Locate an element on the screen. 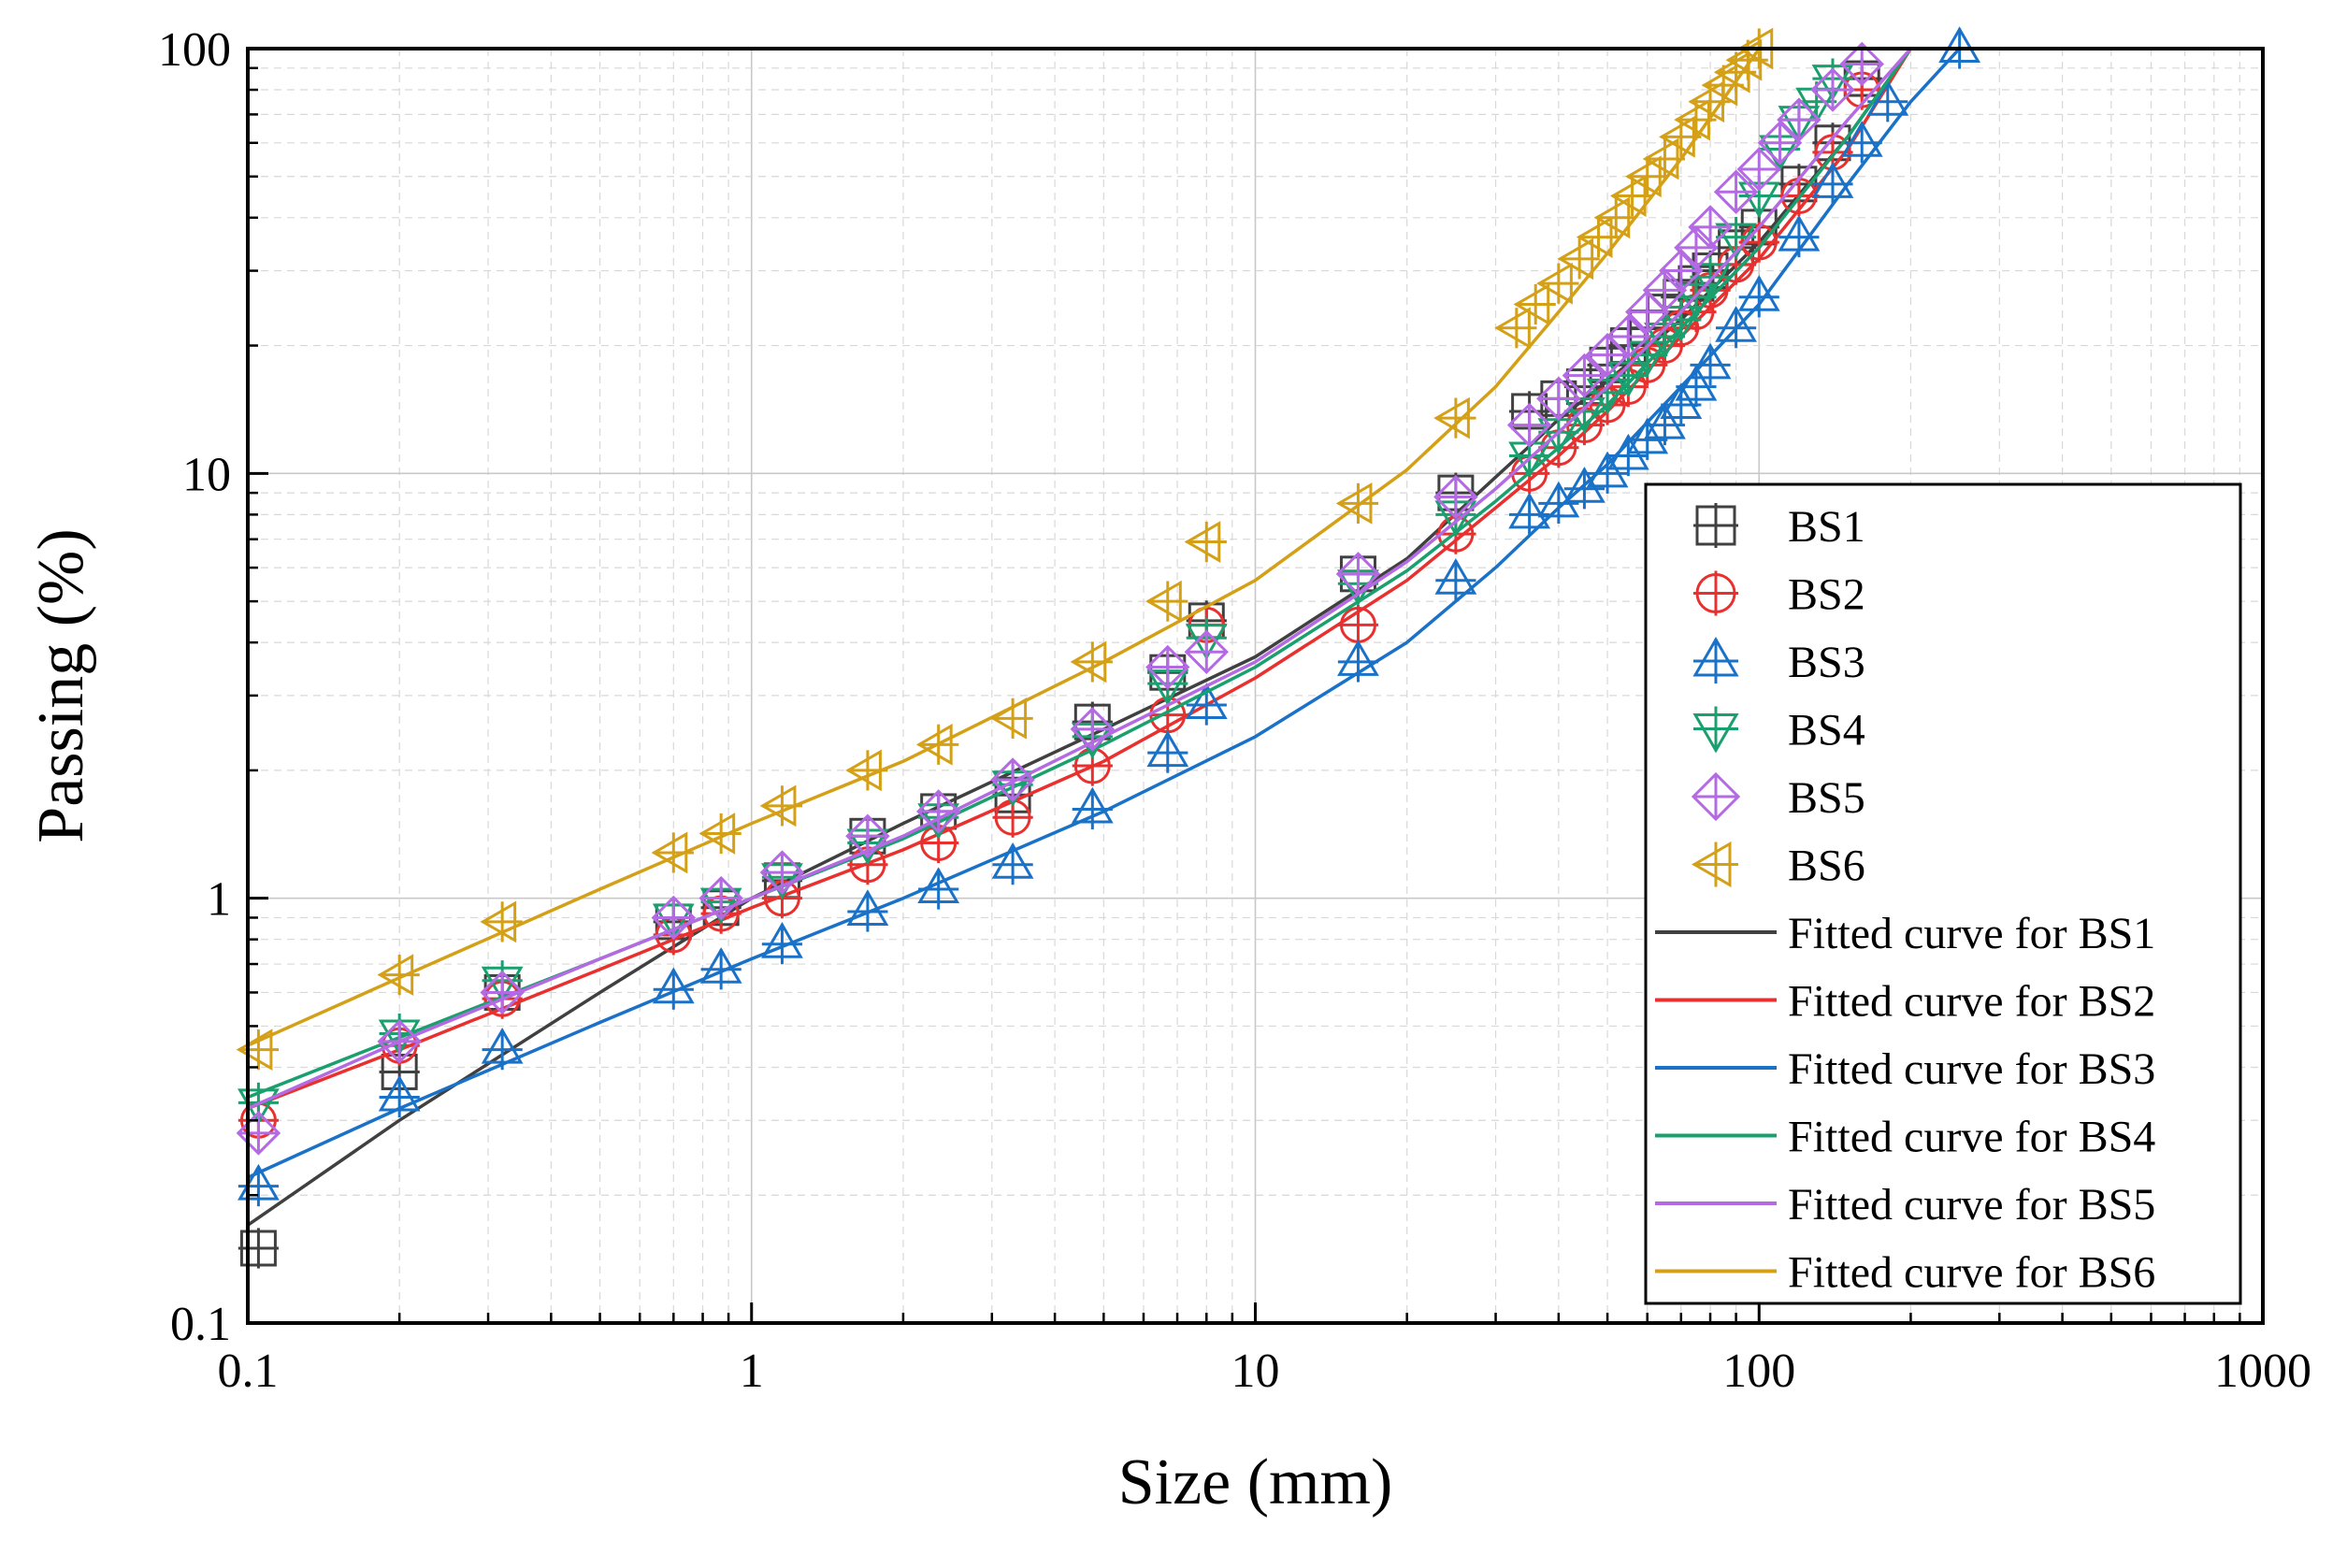 Image resolution: width=2347 pixels, height=1568 pixels. legend-label-bs6: BS6 is located at coordinates (1826, 867).